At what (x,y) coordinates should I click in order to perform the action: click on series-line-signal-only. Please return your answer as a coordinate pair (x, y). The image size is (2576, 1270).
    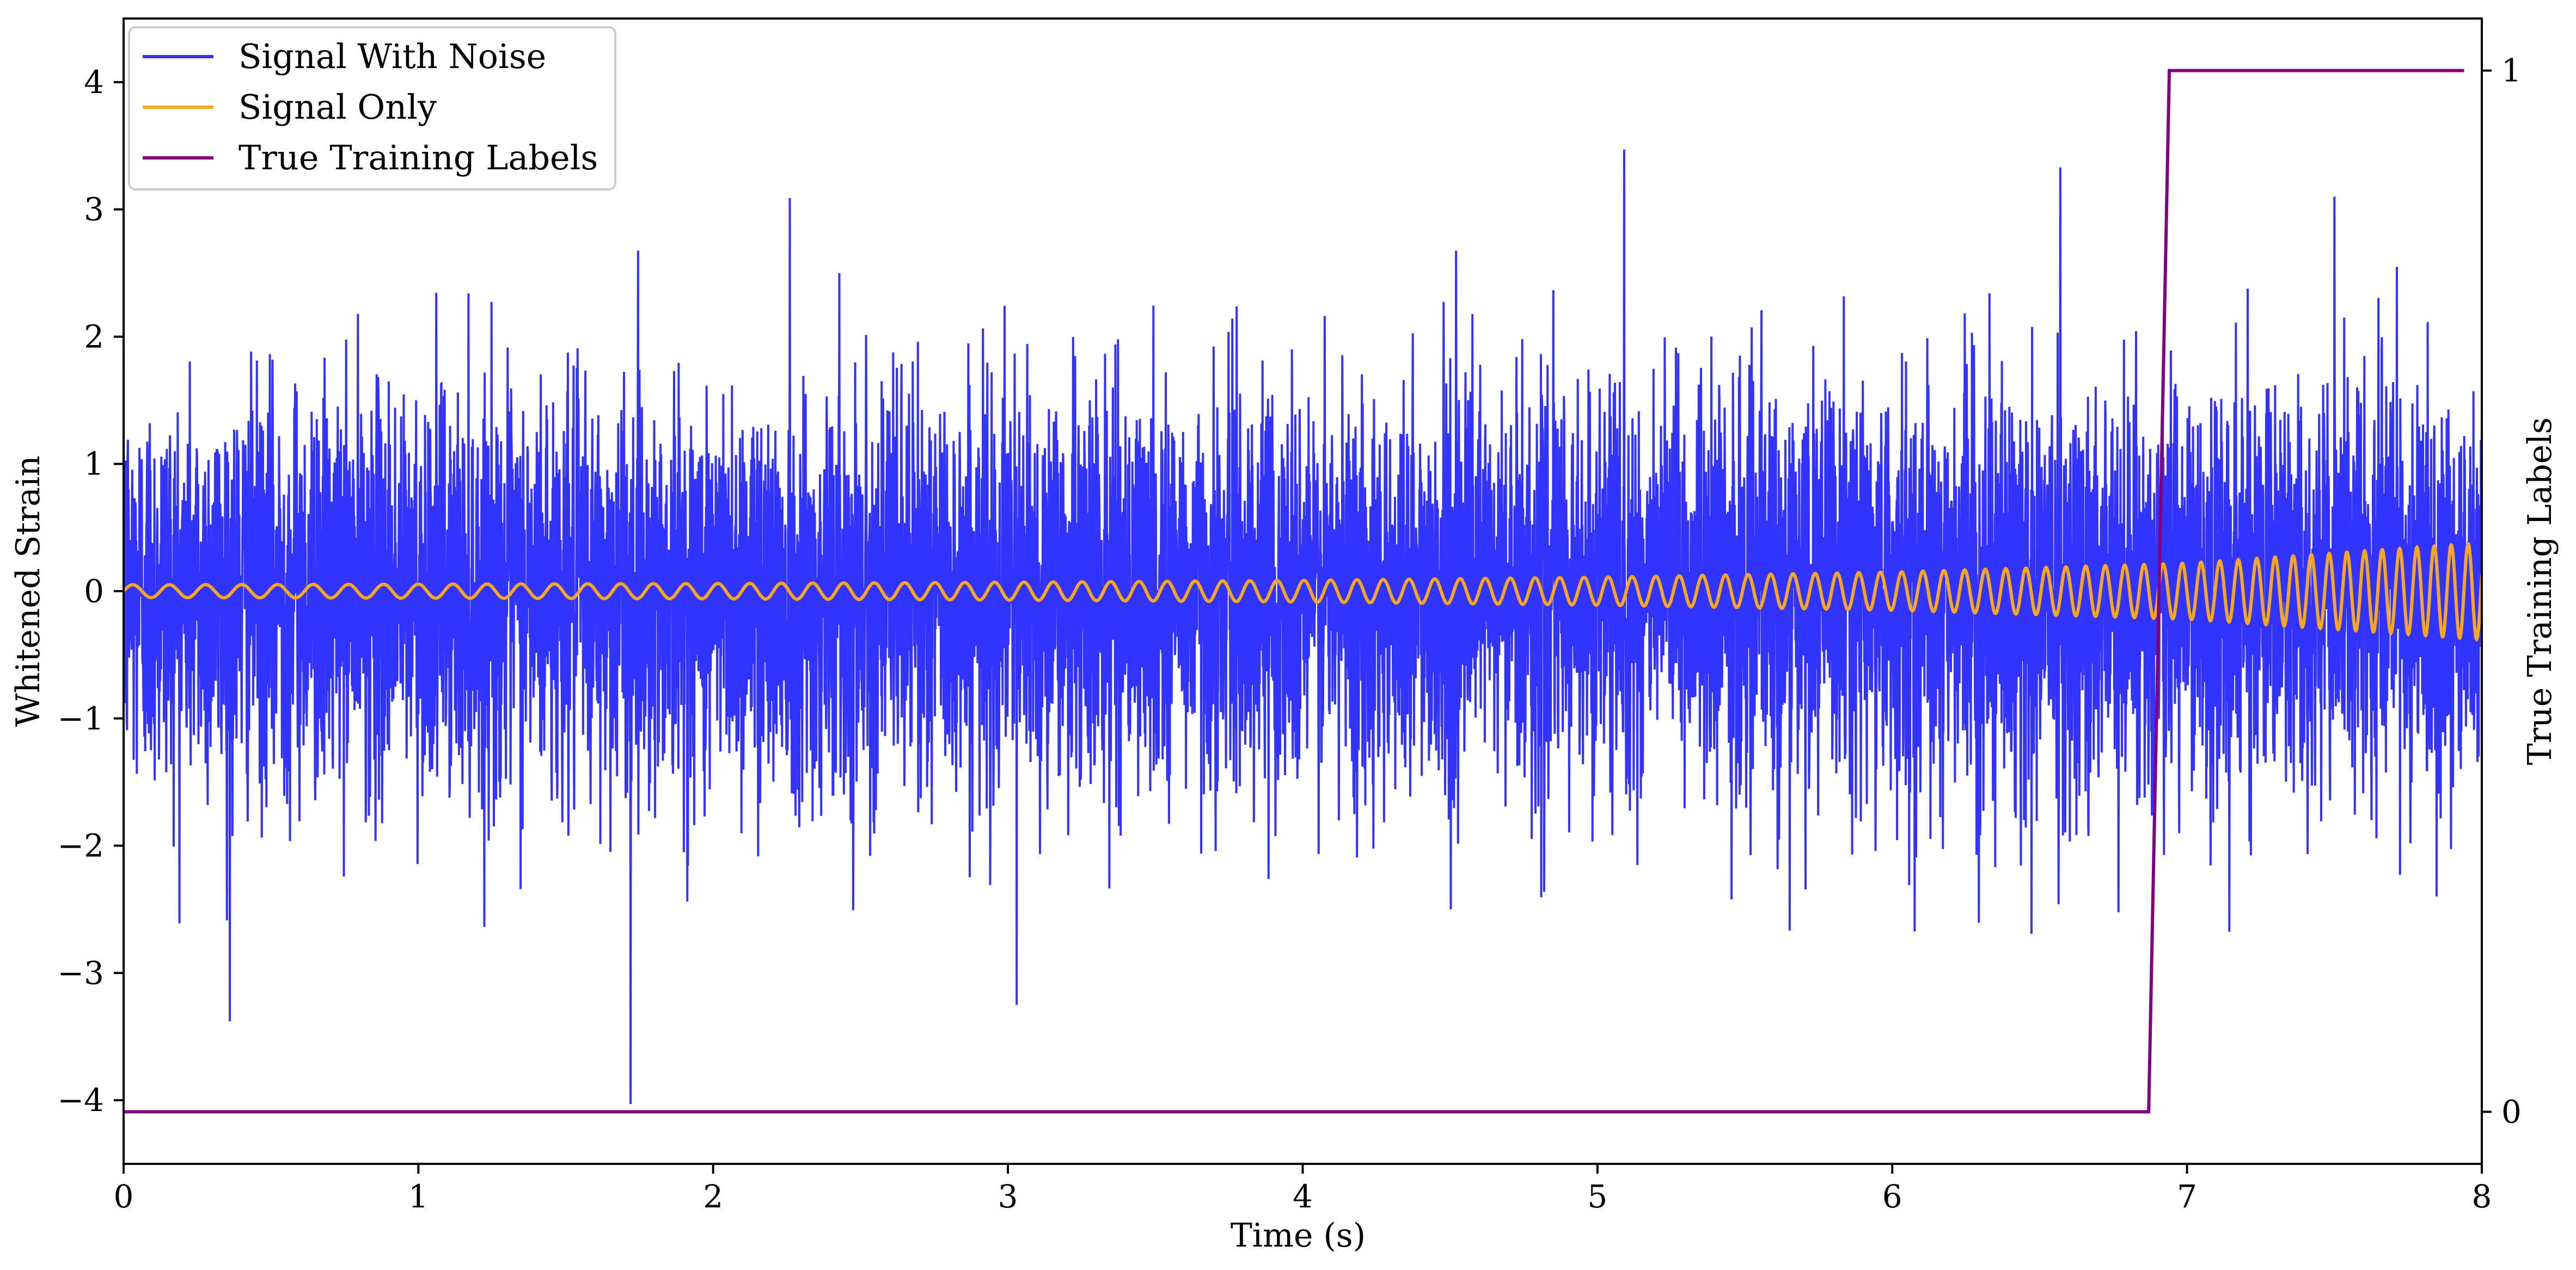
    Looking at the image, I should click on (1303, 592).